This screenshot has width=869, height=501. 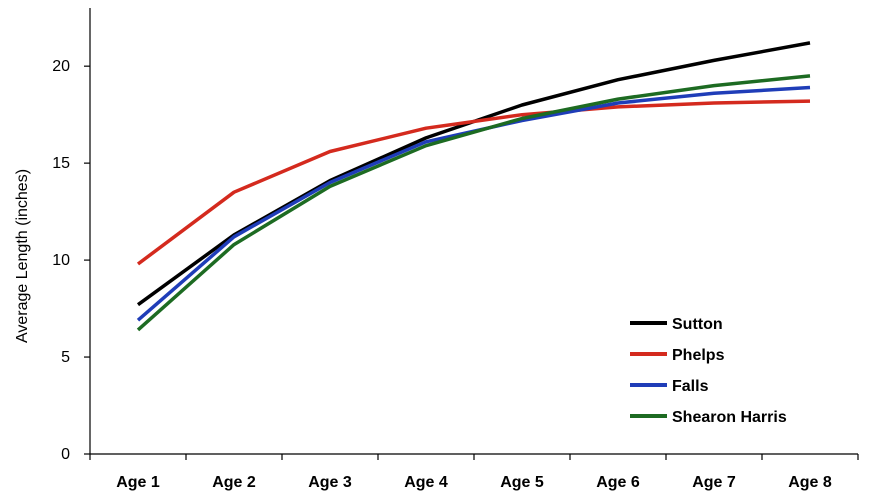 I want to click on legend: Sutton Phelps Falls Shearon Harris, so click(x=708, y=371).